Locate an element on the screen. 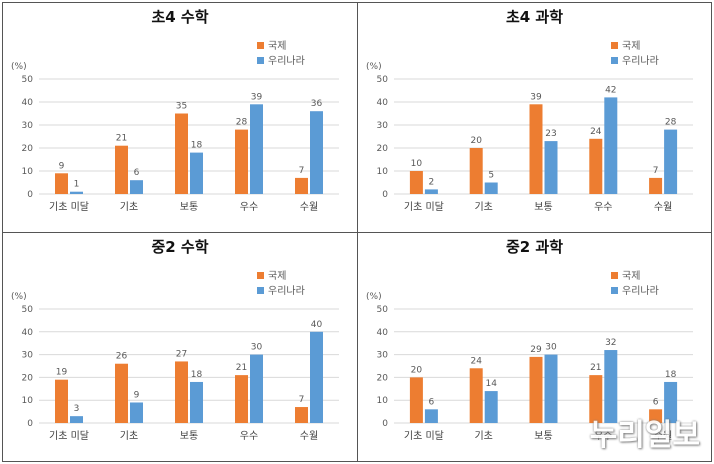  data-label: 1 is located at coordinates (77, 185).